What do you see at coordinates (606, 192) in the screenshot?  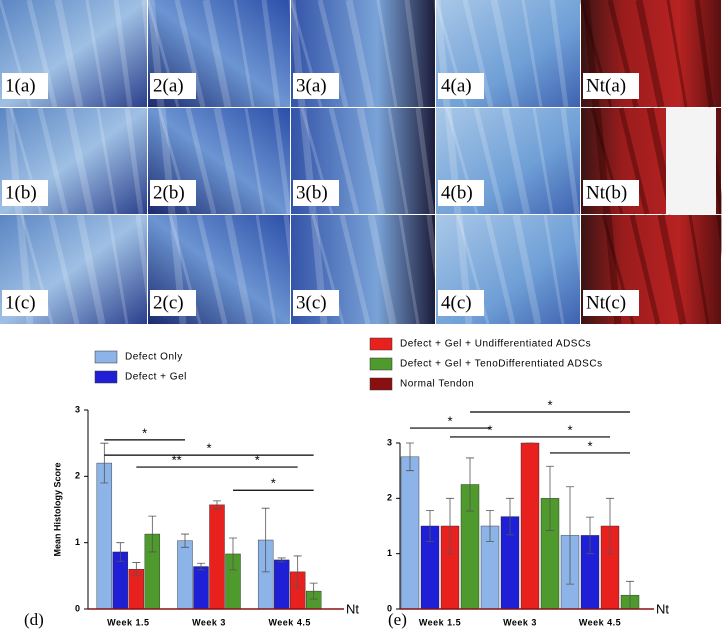 I see `panel-label: Nt(b)` at bounding box center [606, 192].